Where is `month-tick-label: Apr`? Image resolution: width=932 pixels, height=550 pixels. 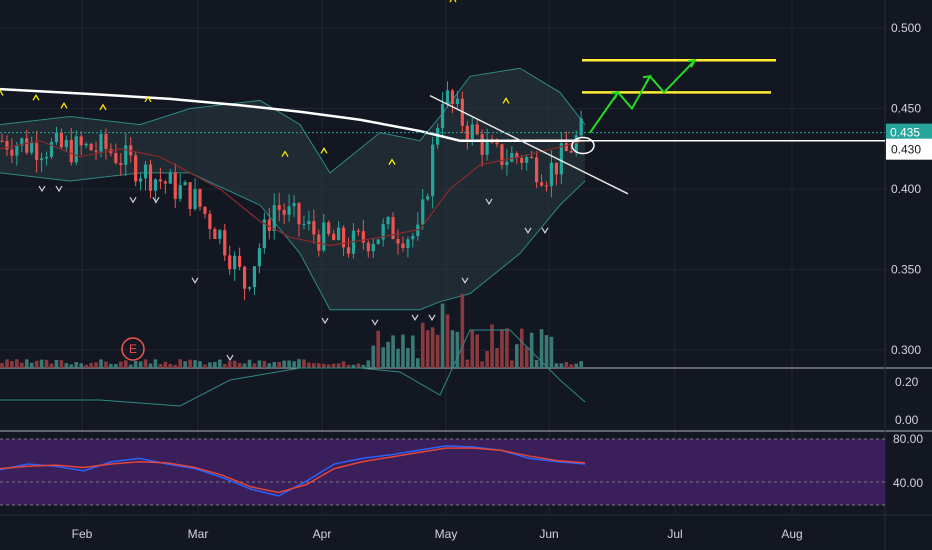
month-tick-label: Apr is located at coordinates (322, 534).